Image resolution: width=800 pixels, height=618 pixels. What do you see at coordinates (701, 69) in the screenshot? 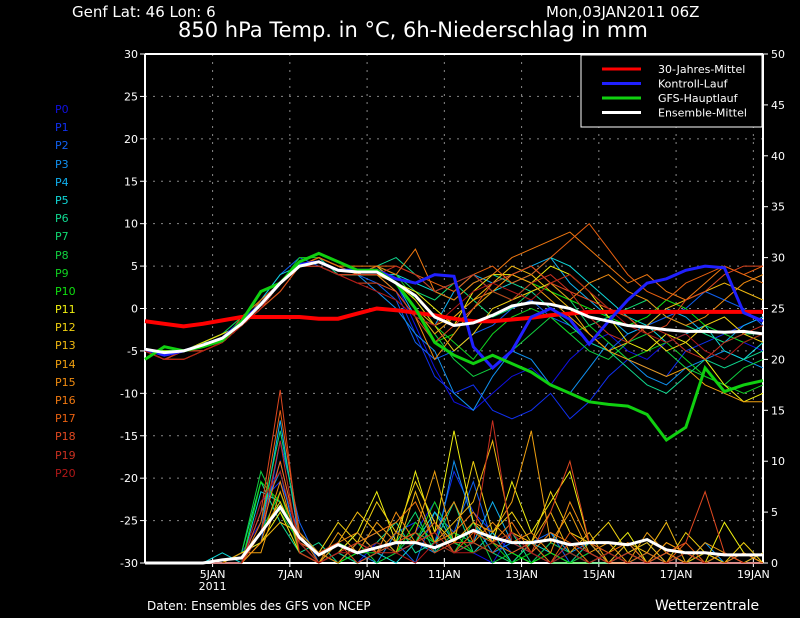
I see `legend-label: 30-Jahres-Mittel` at bounding box center [701, 69].